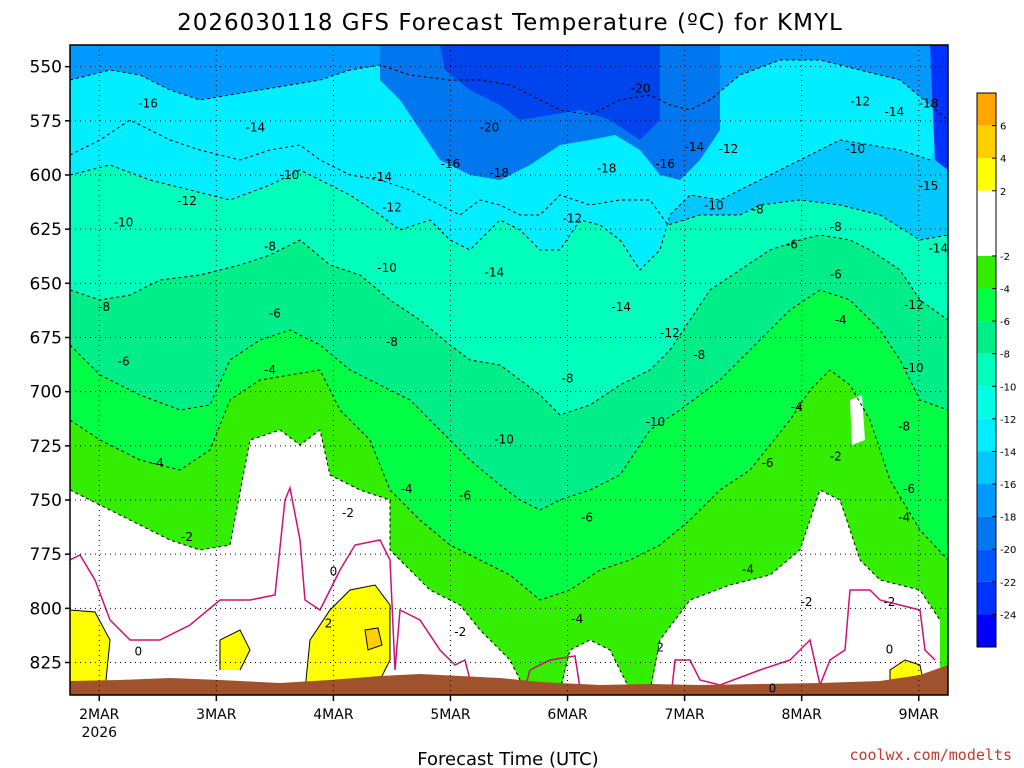  Describe the element at coordinates (641, 88) in the screenshot. I see `contour-value-label: -20` at that location.